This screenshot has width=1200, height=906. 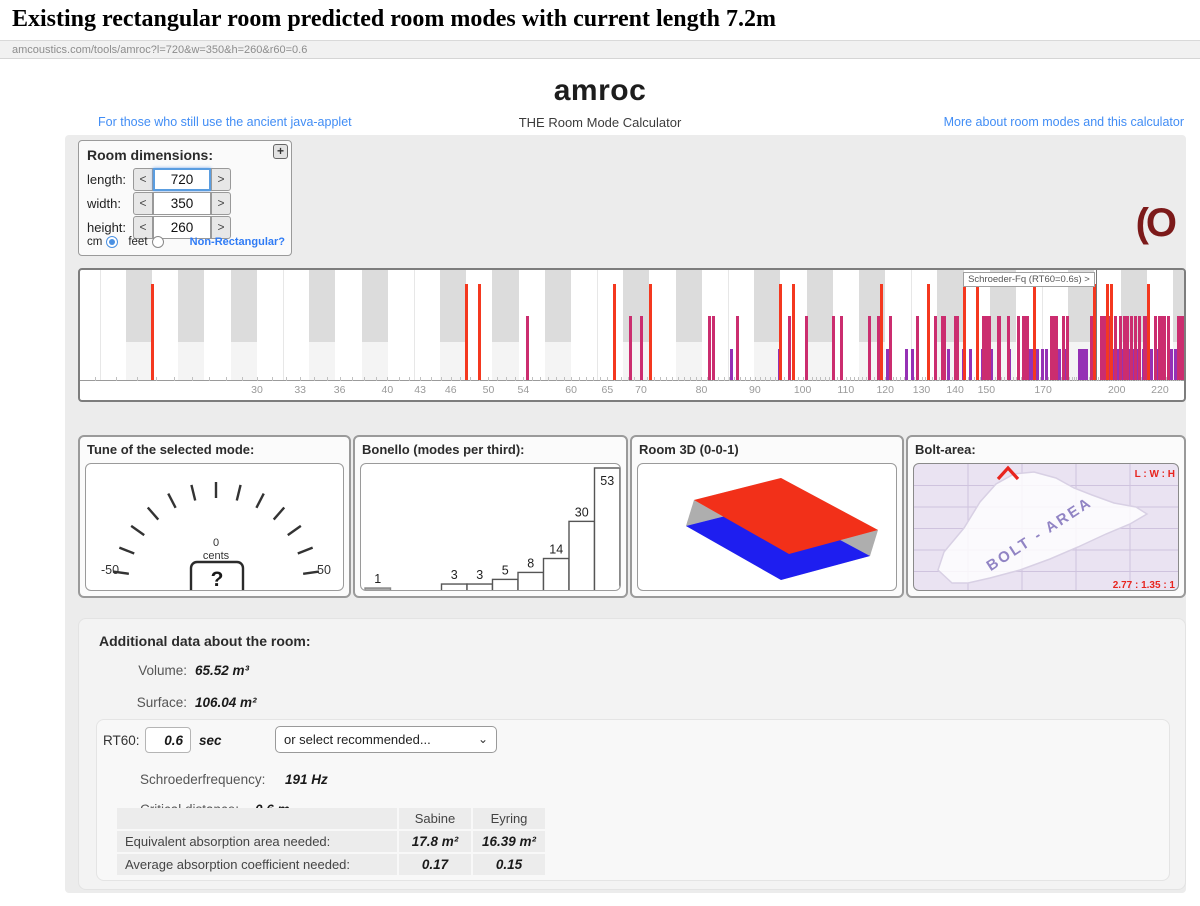 I want to click on recommended-rt60-select: or select recommended... ⌄, so click(x=386, y=739).